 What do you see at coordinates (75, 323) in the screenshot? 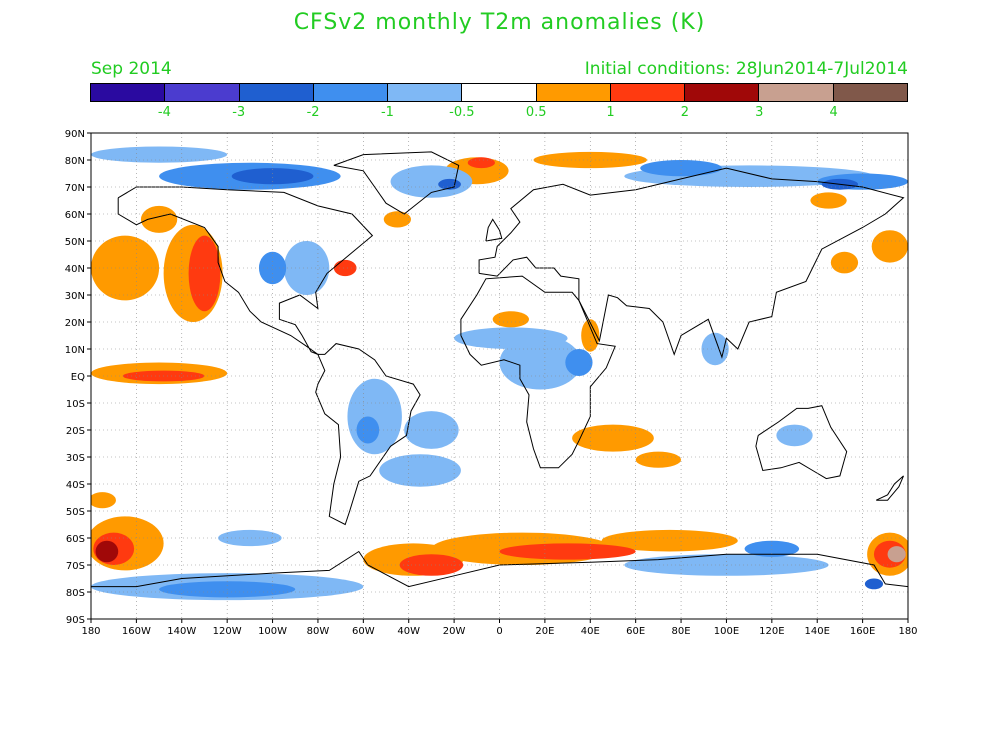
I see `latitude-label: 20N` at bounding box center [75, 323].